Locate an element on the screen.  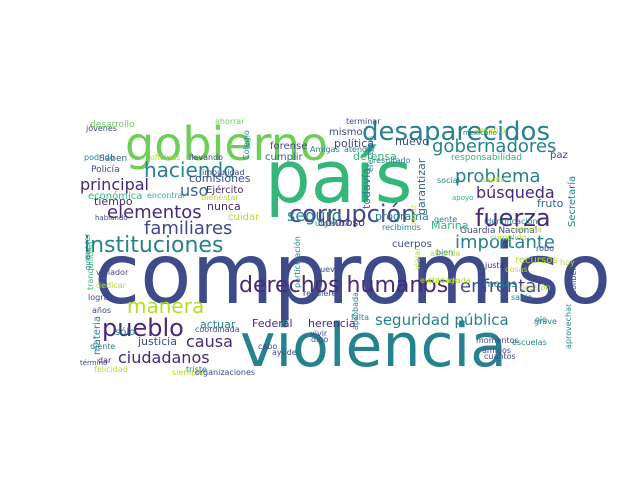
cloud-word: atender is located at coordinates (360, 149).